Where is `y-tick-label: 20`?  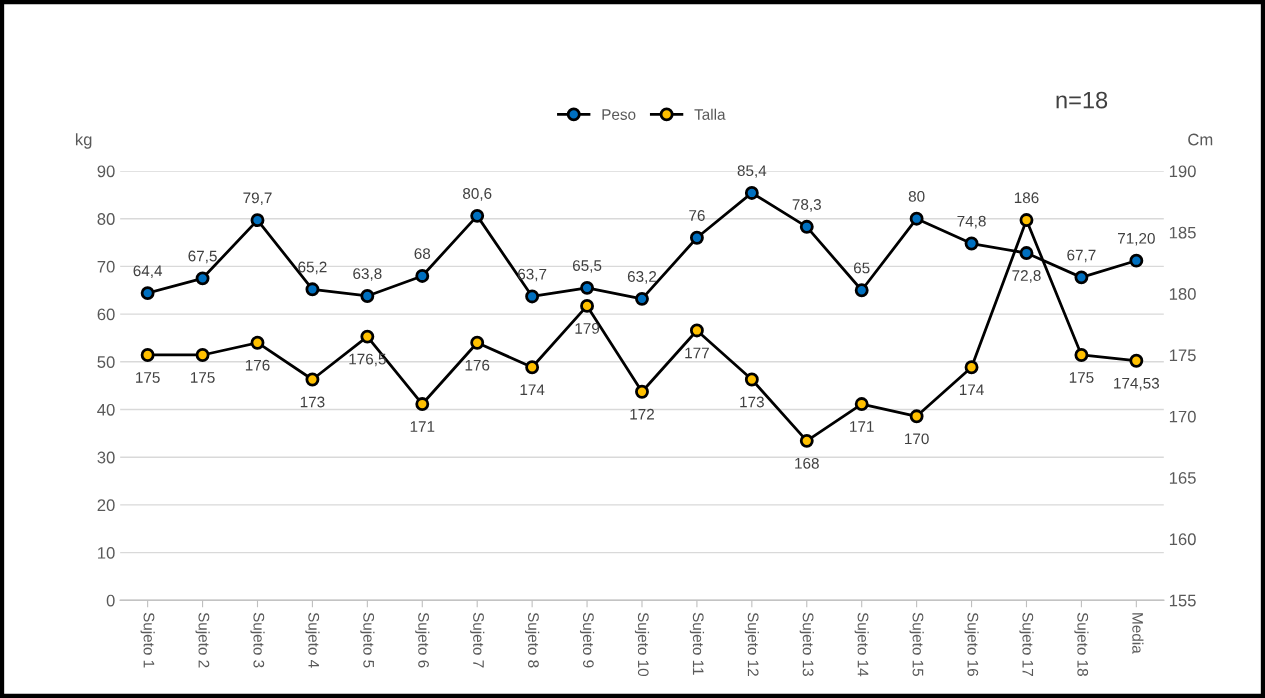
y-tick-label: 20 is located at coordinates (106, 505).